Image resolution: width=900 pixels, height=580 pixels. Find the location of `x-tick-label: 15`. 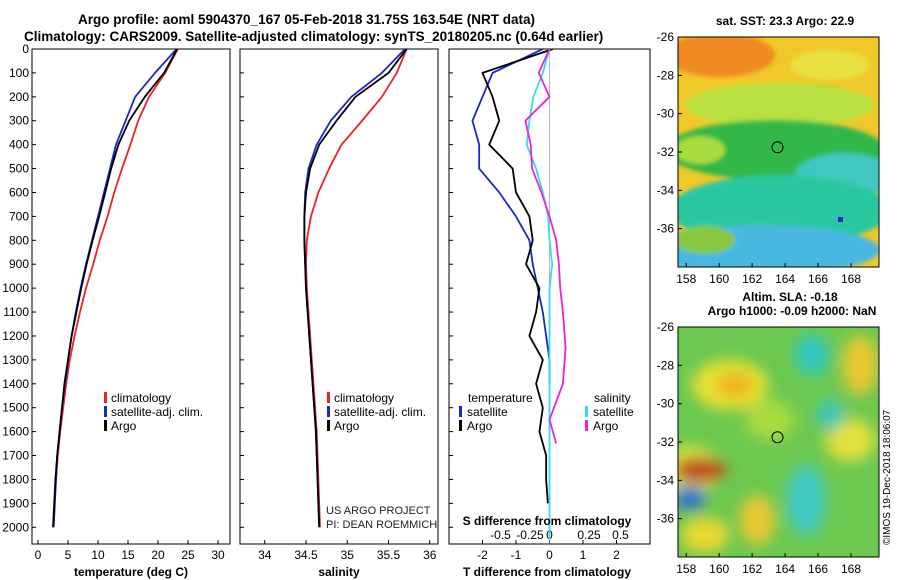

x-tick-label: 15 is located at coordinates (128, 555).